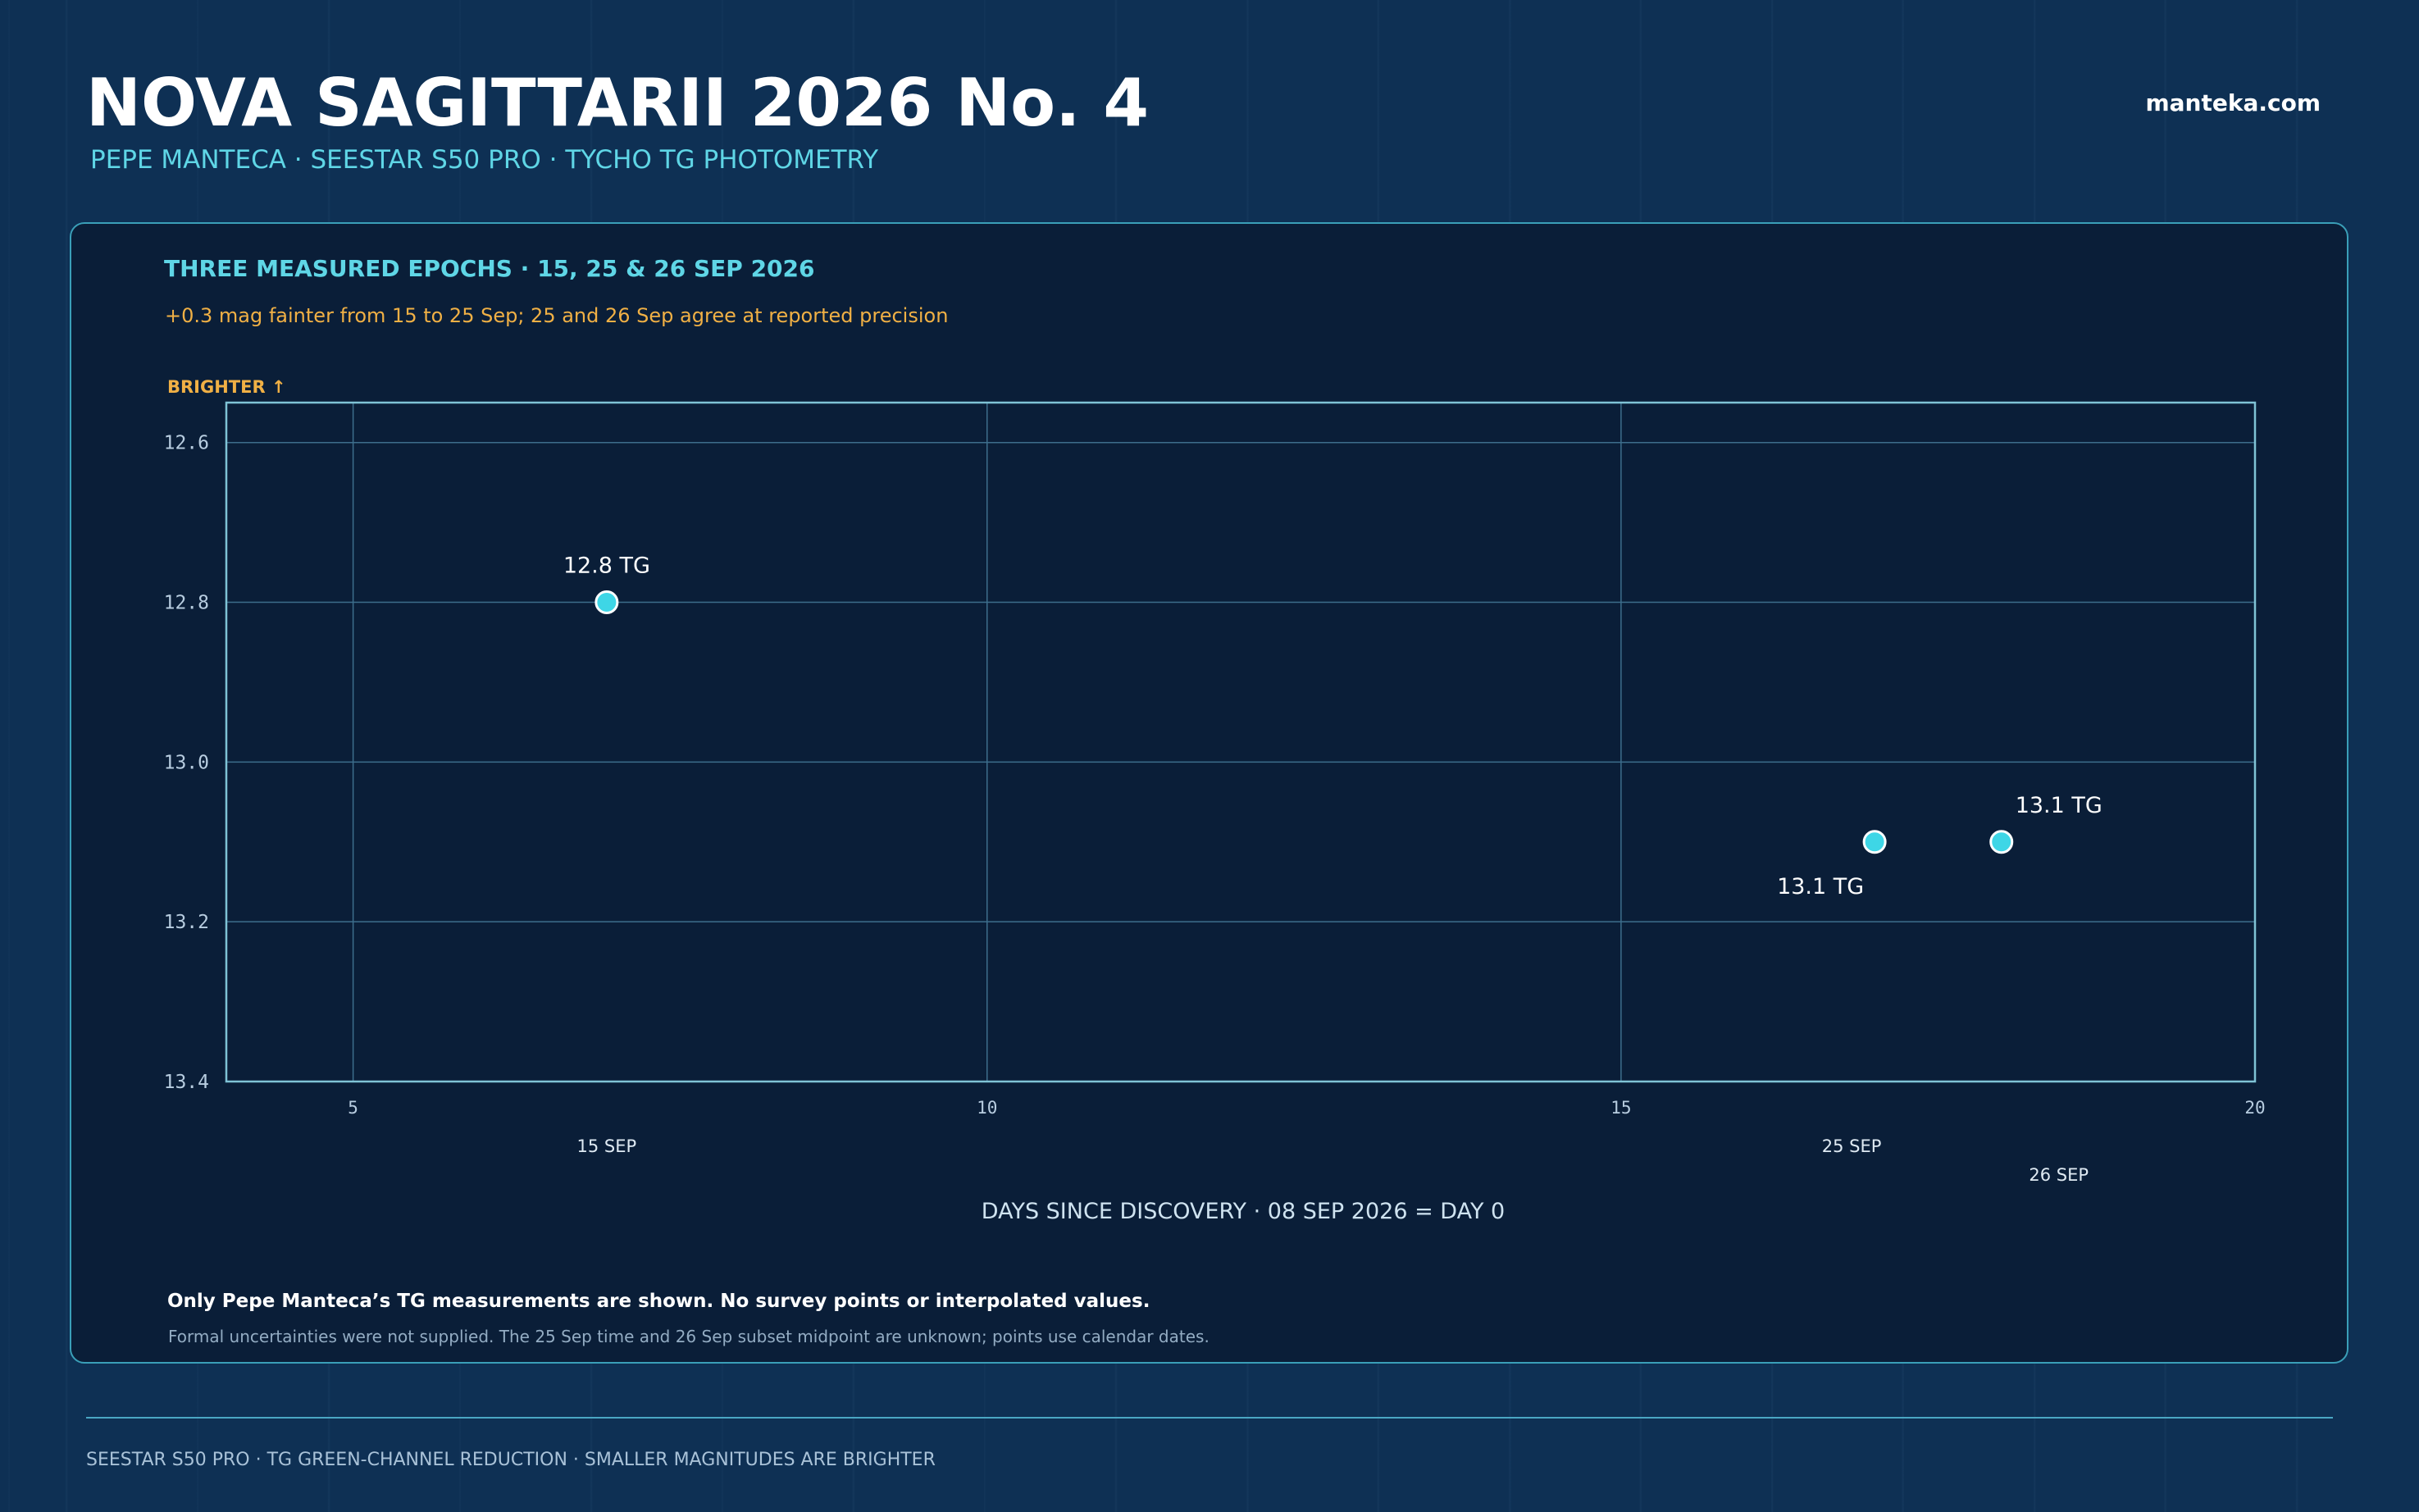  What do you see at coordinates (186, 762) in the screenshot?
I see `y-tick-label: 13.0` at bounding box center [186, 762].